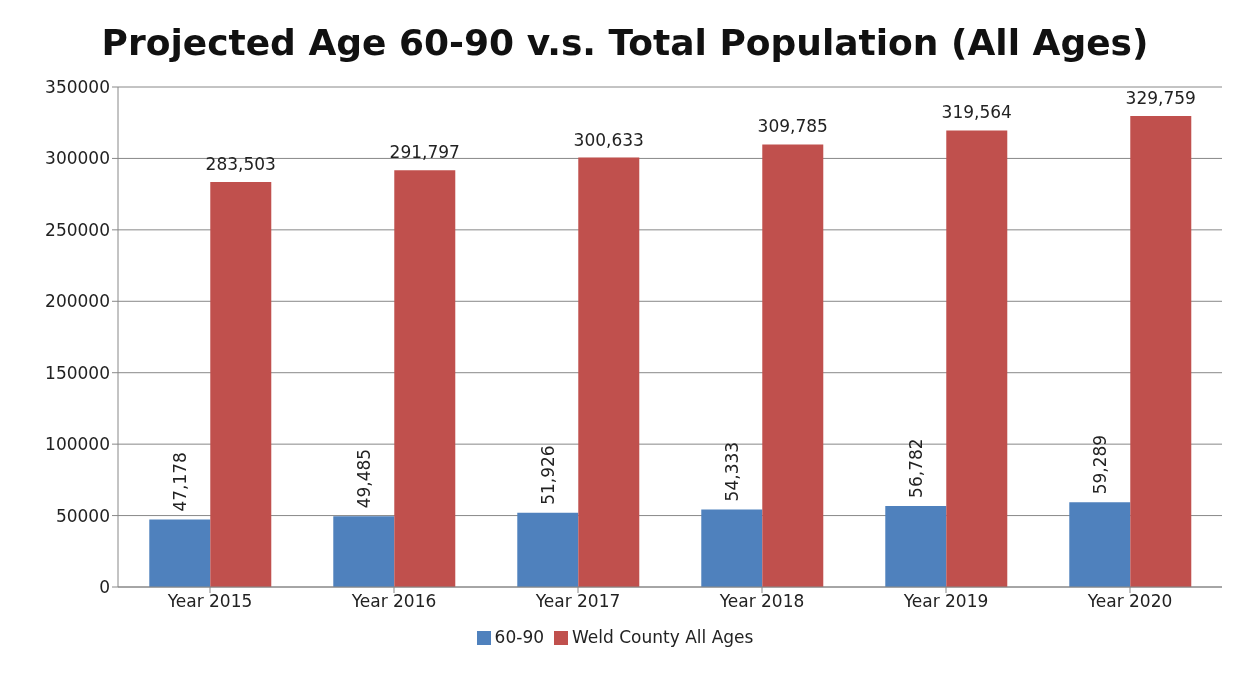  I want to click on y-tick-label: 150000, so click(77, 372).